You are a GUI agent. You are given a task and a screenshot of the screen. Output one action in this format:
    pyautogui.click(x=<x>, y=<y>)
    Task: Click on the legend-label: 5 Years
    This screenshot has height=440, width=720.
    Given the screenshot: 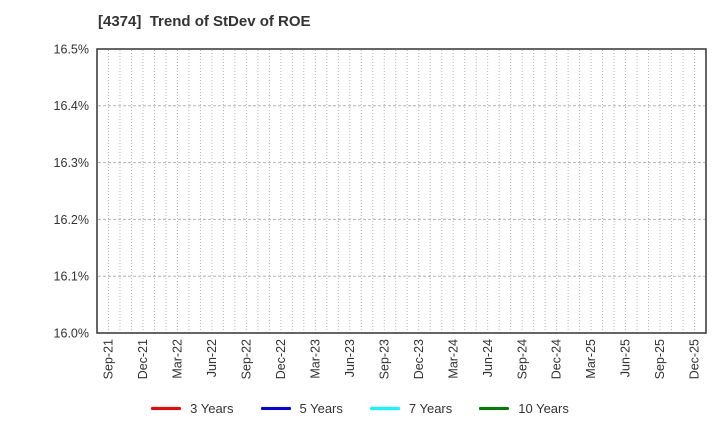 What is the action you would take?
    pyautogui.click(x=321, y=408)
    